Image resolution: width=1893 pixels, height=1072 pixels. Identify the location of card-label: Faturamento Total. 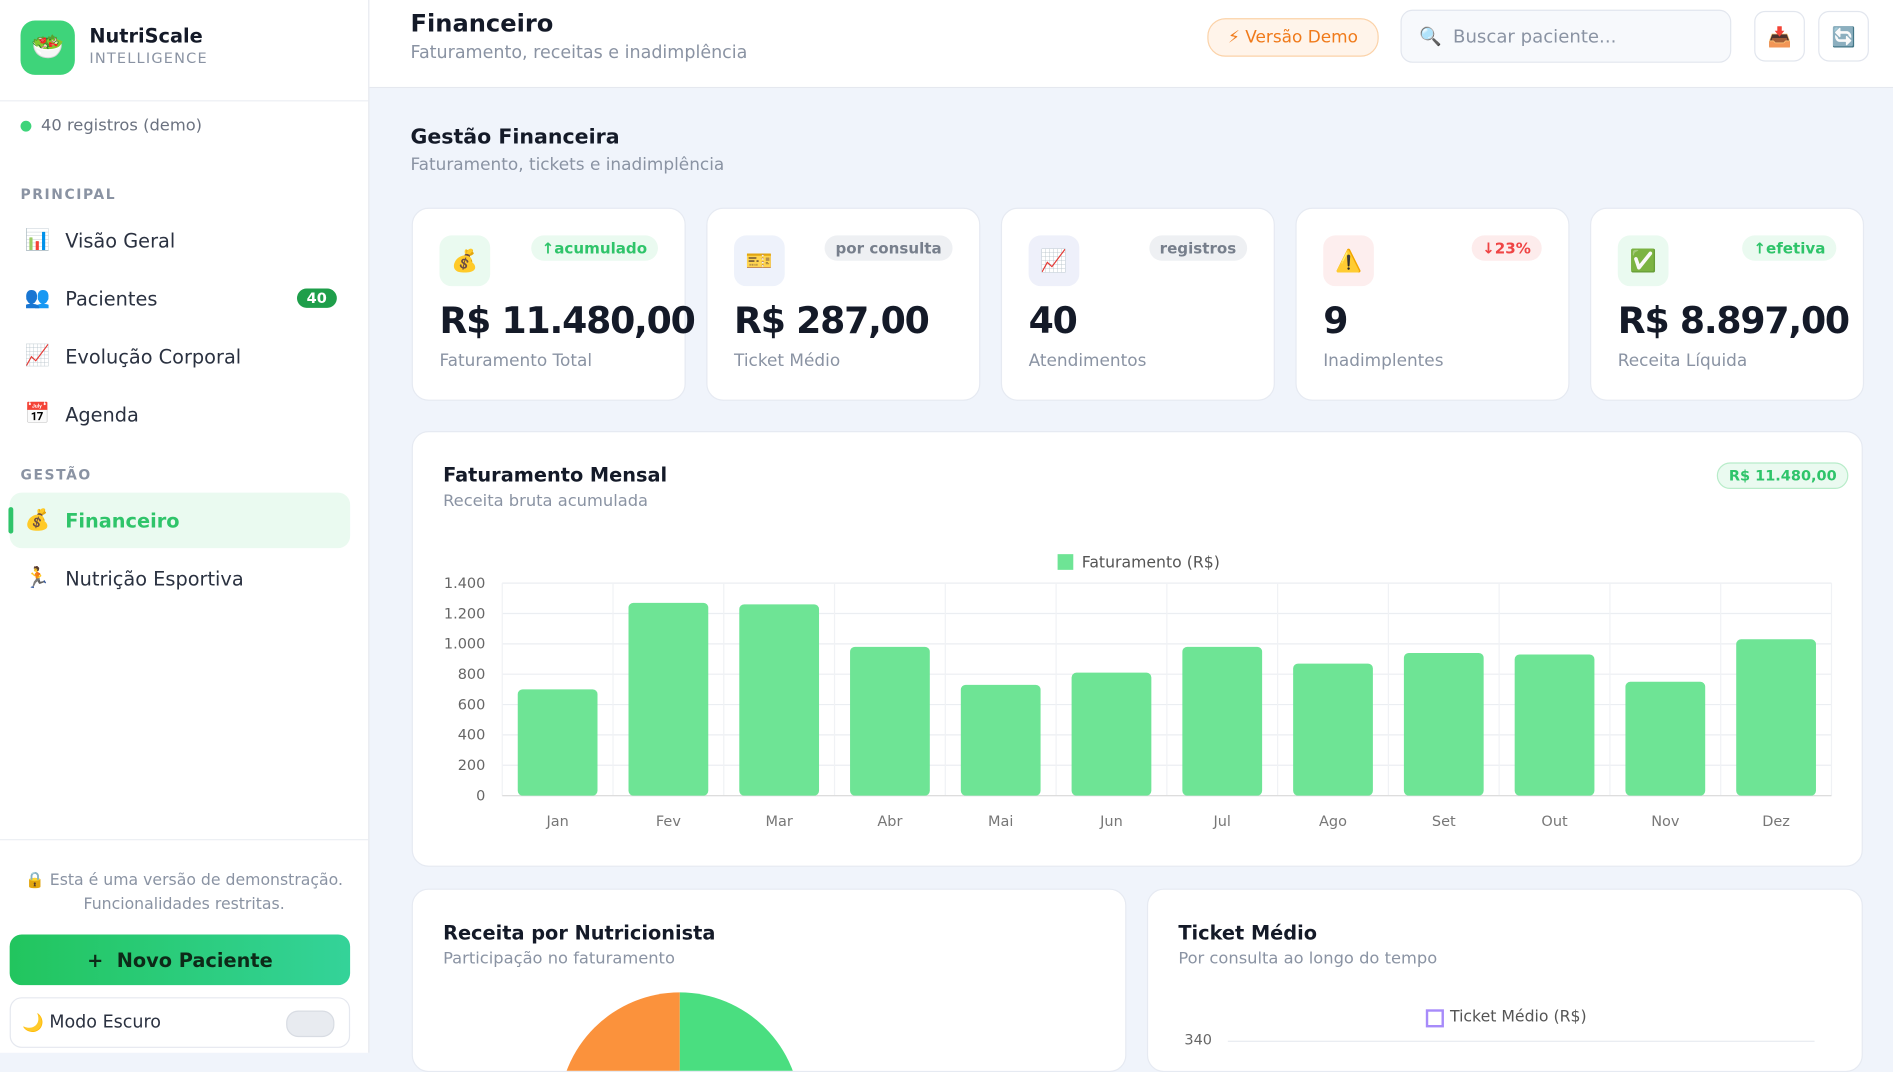
(516, 361).